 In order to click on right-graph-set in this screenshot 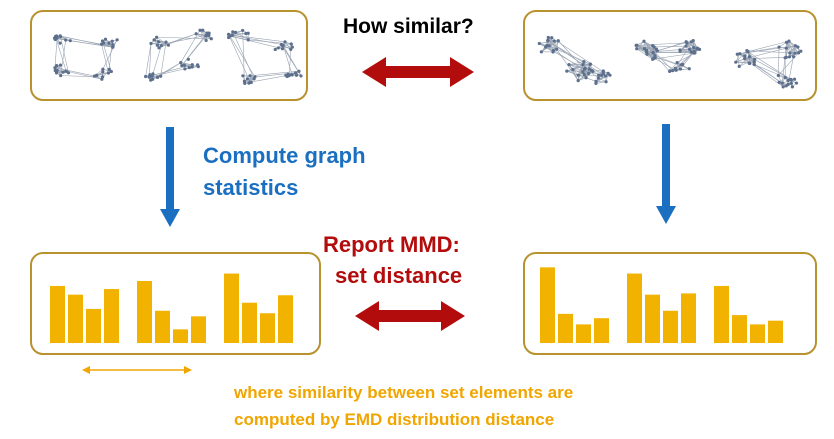, I will do `click(670, 62)`.